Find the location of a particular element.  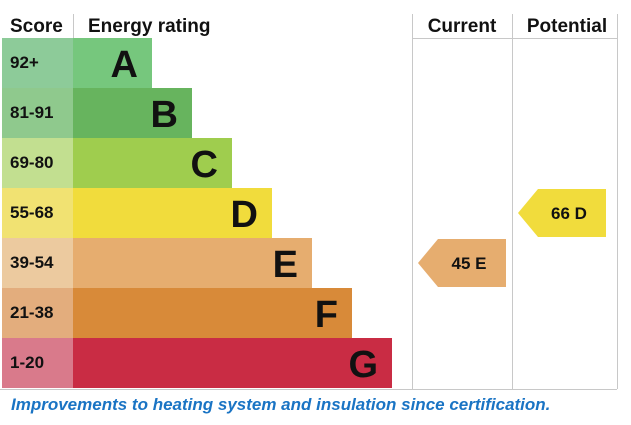

band-letter-c: C is located at coordinates (204, 165).